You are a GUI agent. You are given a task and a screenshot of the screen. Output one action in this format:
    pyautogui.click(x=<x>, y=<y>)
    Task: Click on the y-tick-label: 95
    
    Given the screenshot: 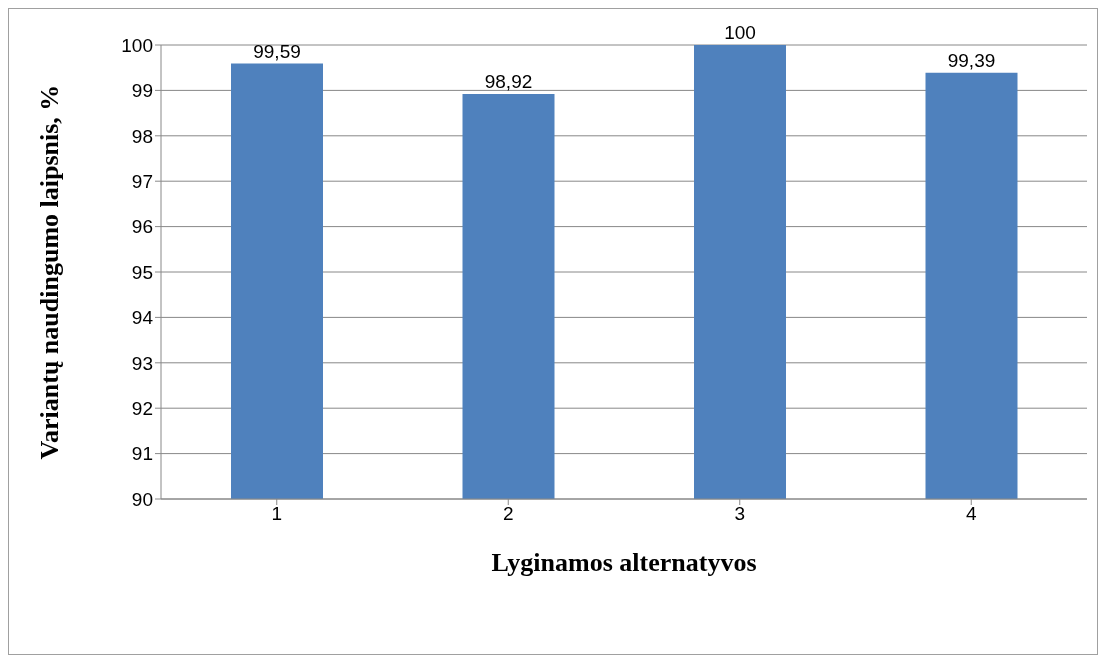 What is the action you would take?
    pyautogui.click(x=142, y=272)
    